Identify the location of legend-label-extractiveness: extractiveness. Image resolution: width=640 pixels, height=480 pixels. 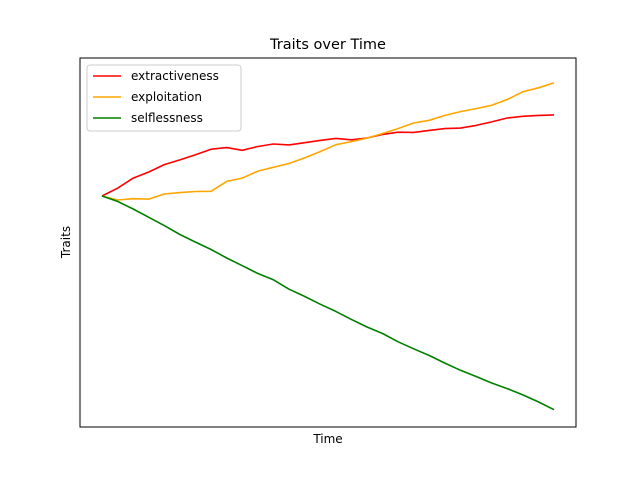
(175, 76).